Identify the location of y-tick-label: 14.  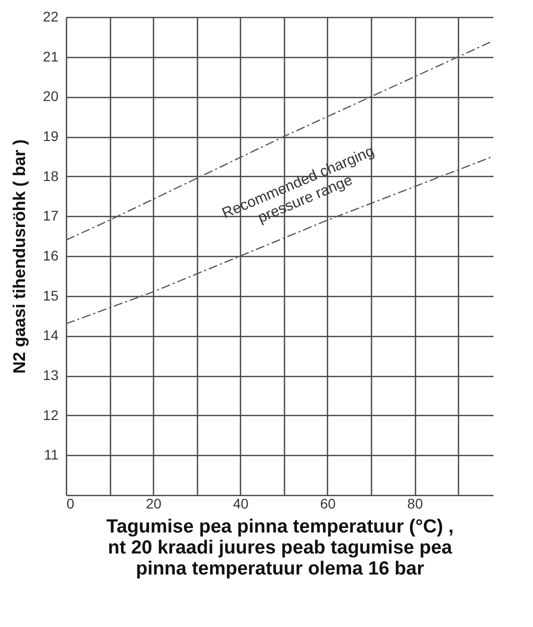
(50, 335).